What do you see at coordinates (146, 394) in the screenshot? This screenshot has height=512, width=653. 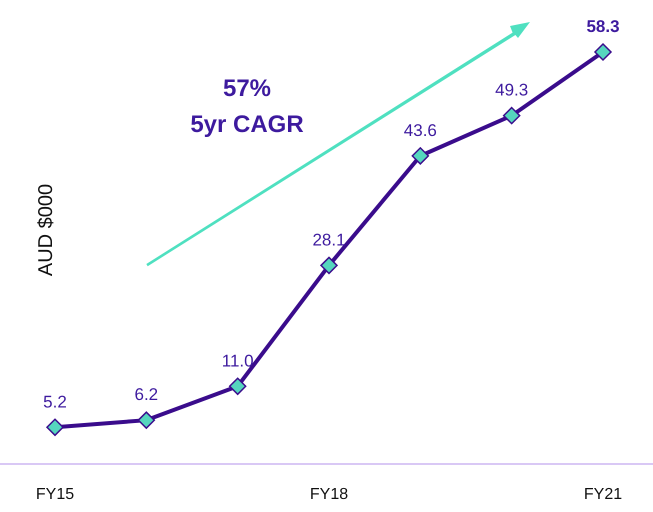 I see `data-label: 6.2` at bounding box center [146, 394].